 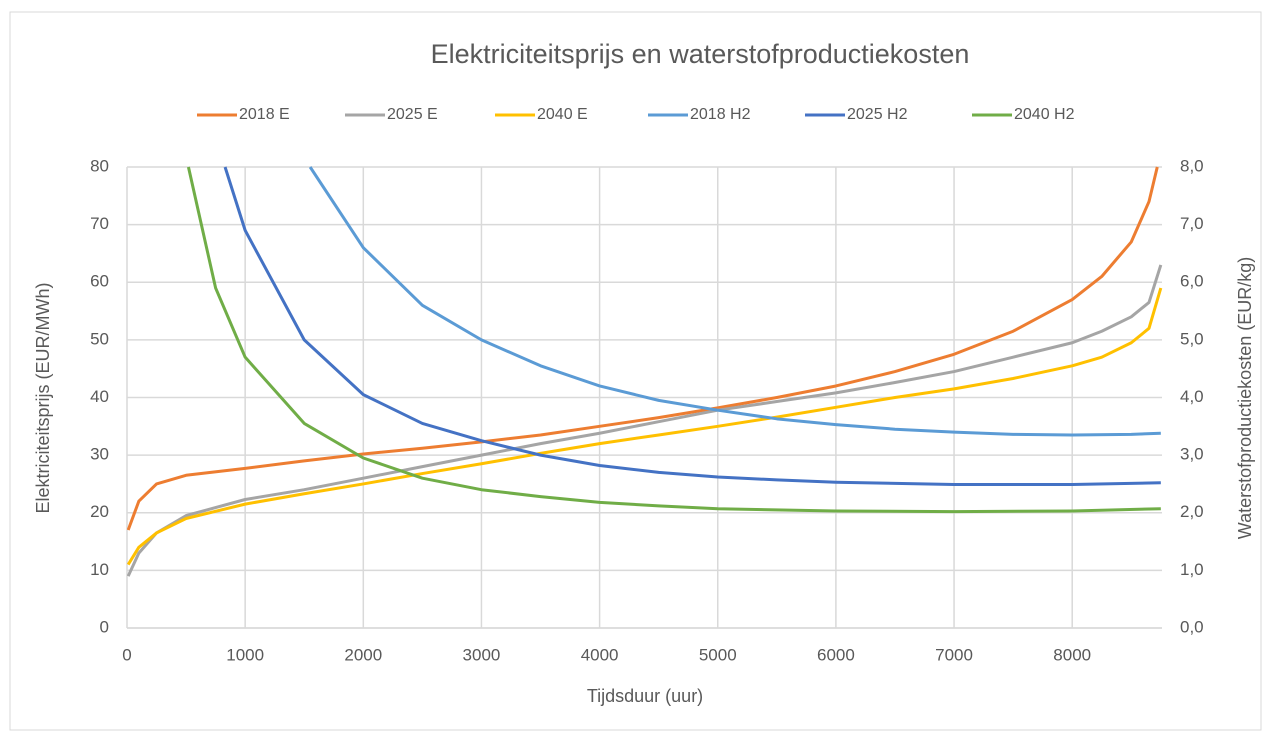 What do you see at coordinates (264, 114) in the screenshot?
I see `legend-label: 2018 E` at bounding box center [264, 114].